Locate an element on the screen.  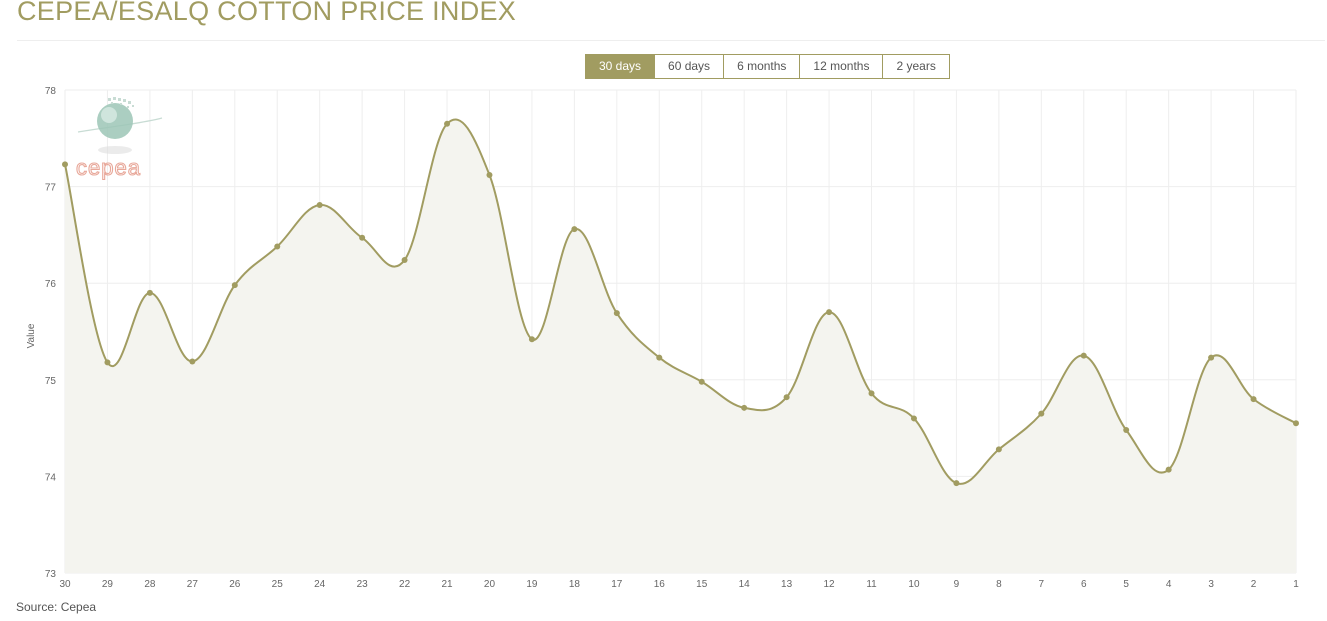
x-tick-label: 27 is located at coordinates (193, 584).